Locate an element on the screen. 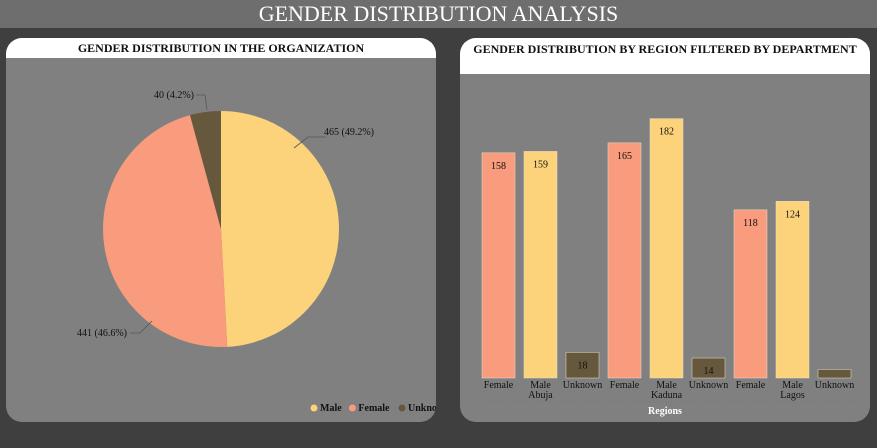  tick-label-kaduna-unknown: Unknown is located at coordinates (708, 385).